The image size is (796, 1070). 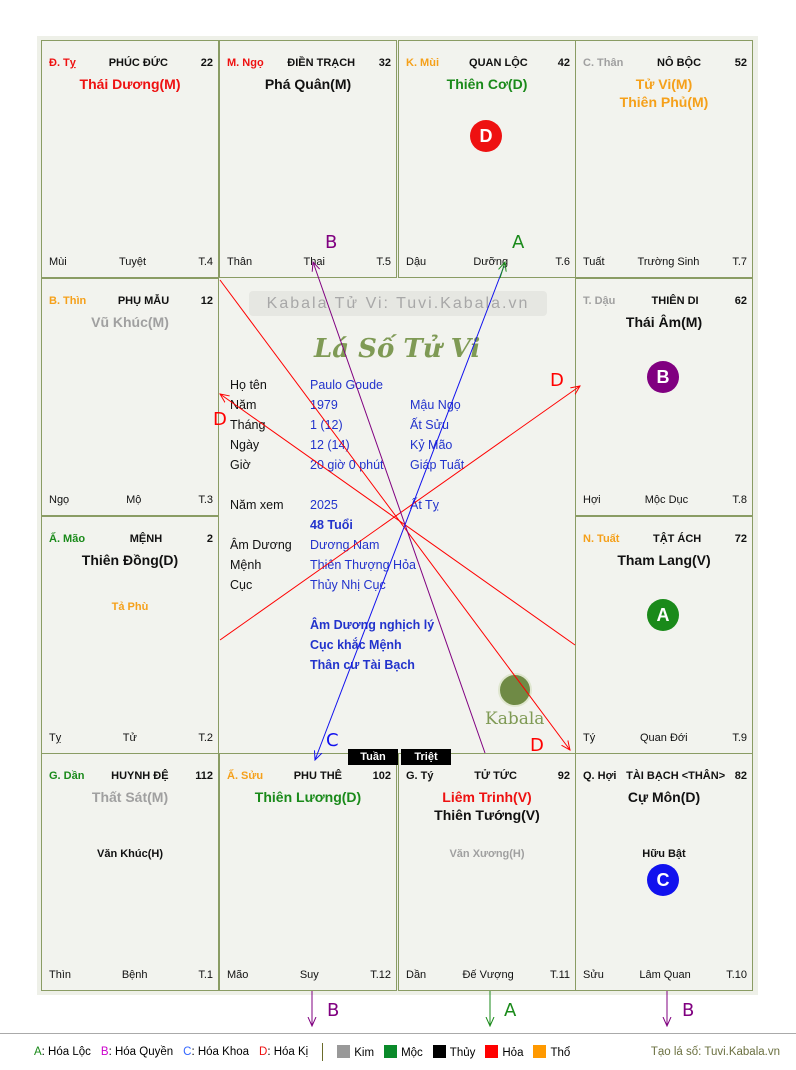 I want to click on palace-name: NÔ BỘC, so click(x=679, y=63).